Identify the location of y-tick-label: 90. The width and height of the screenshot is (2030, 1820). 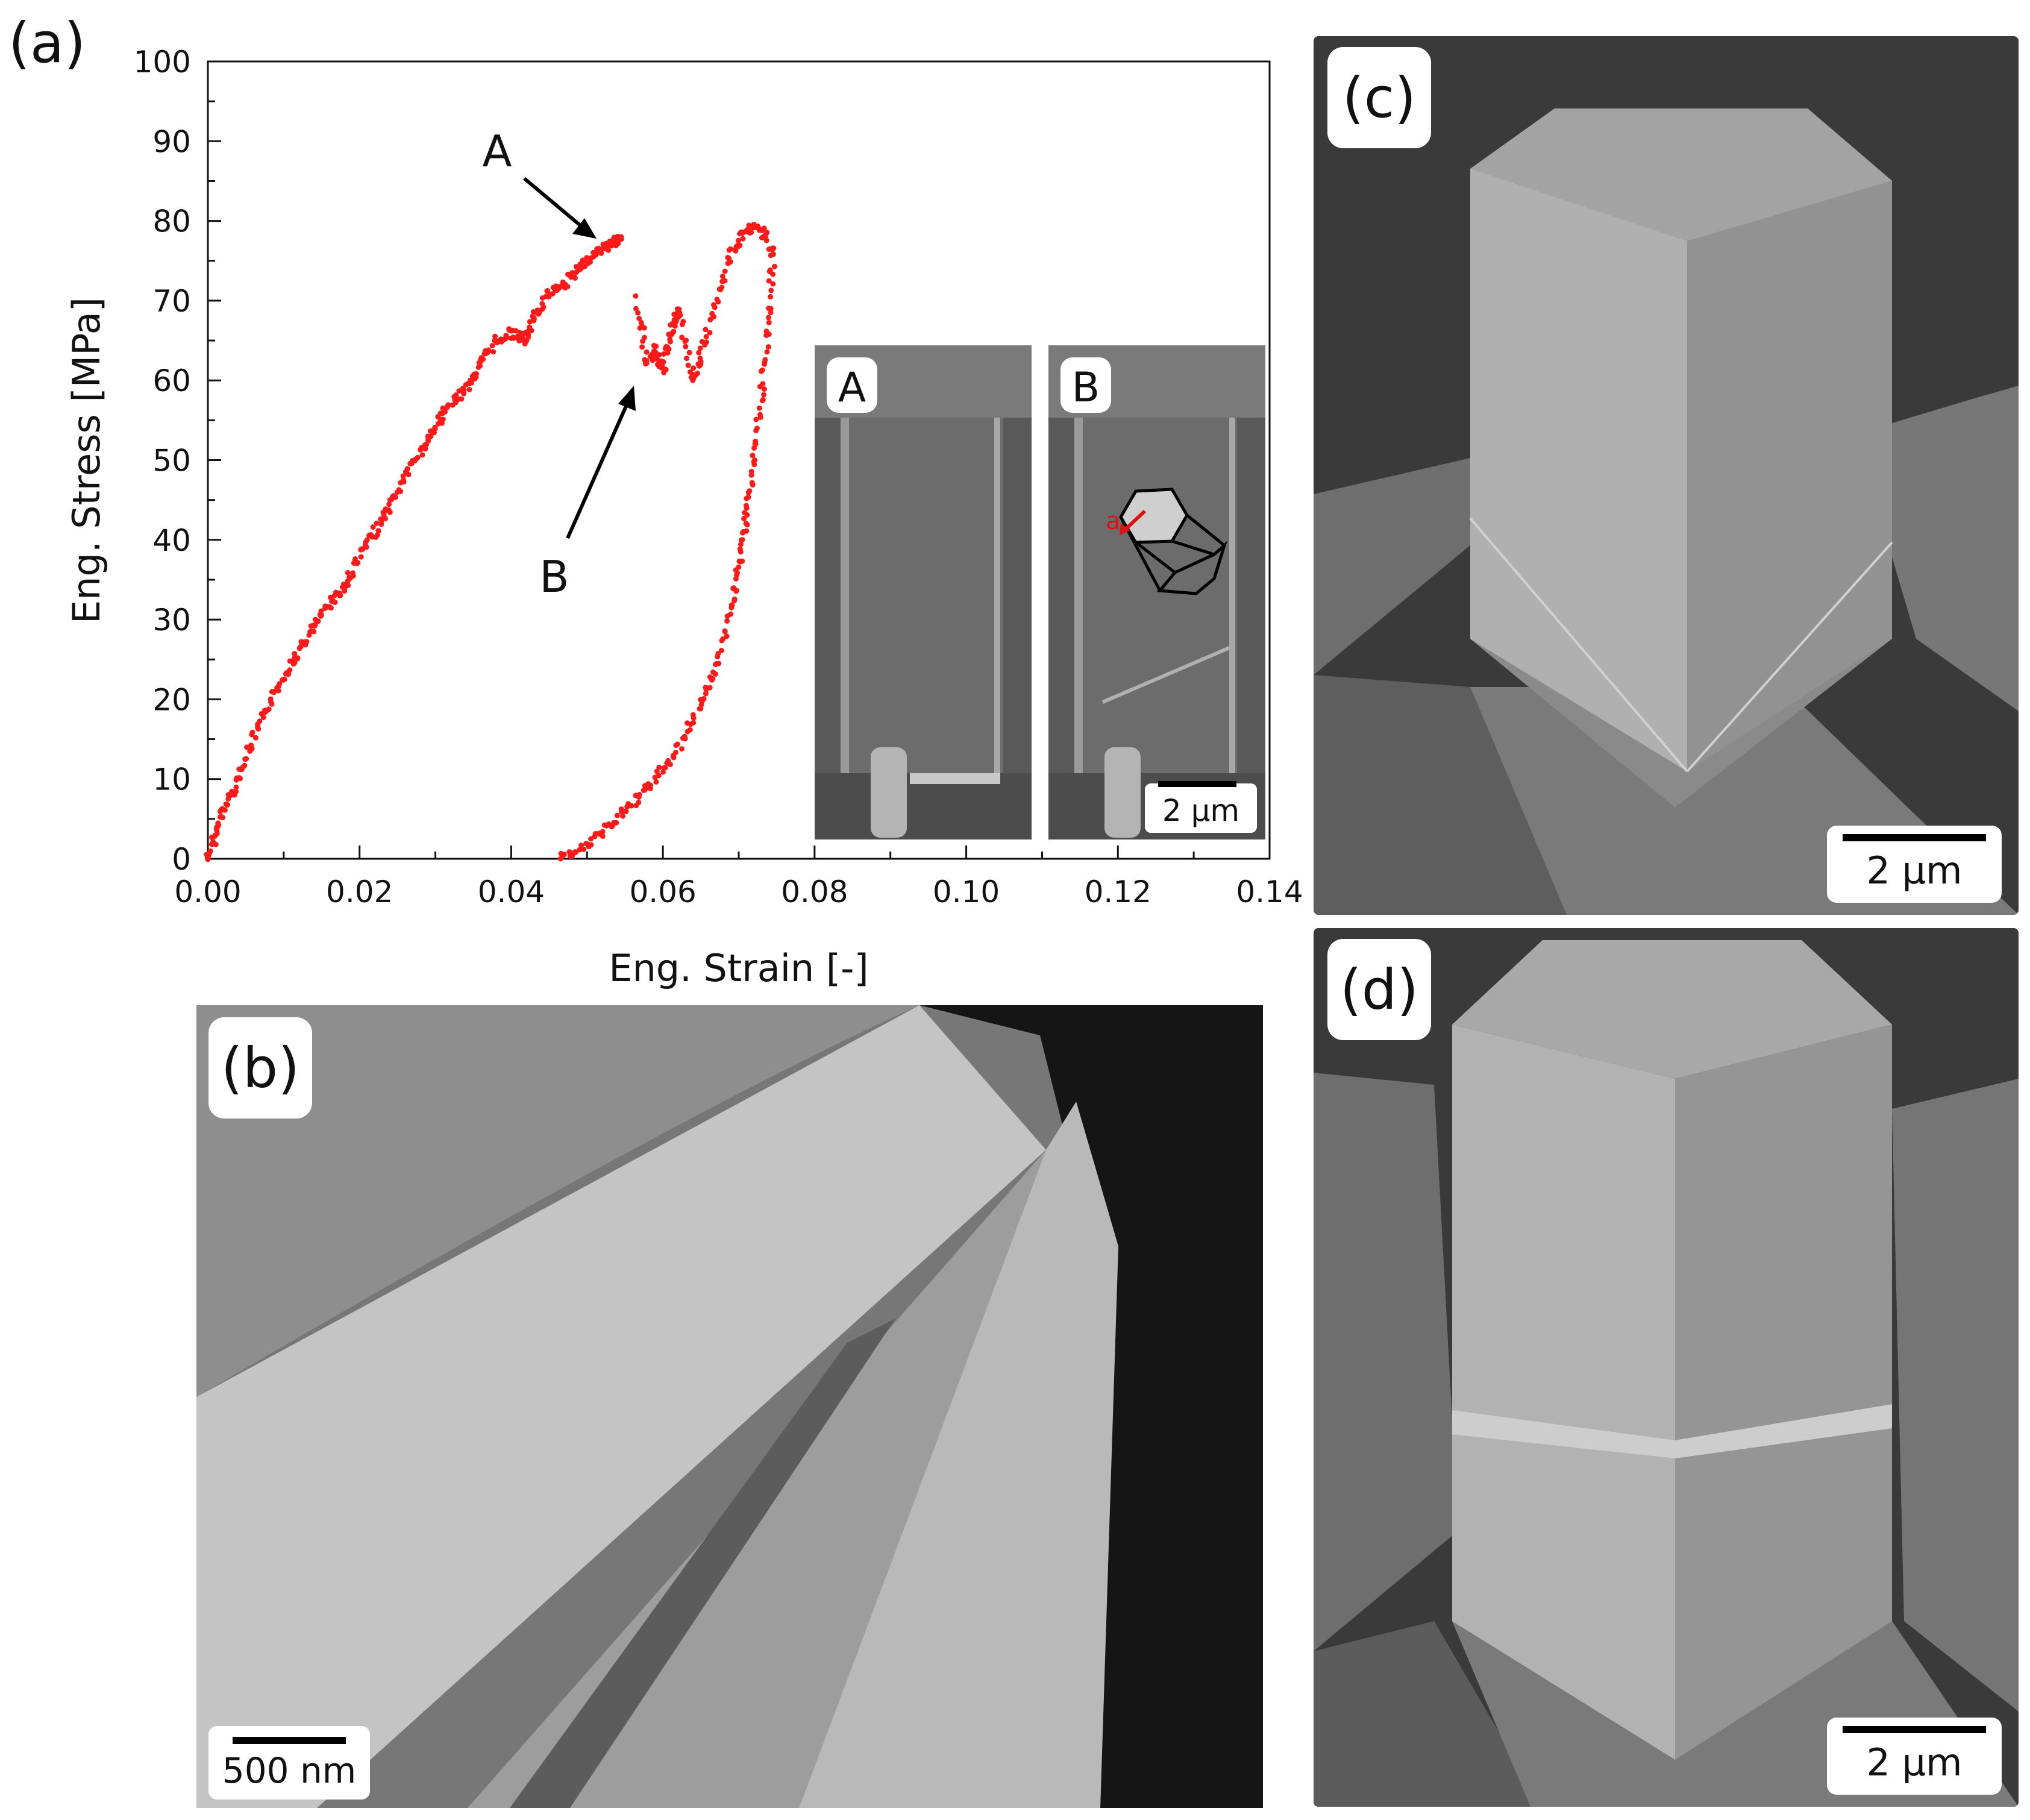
(171, 141).